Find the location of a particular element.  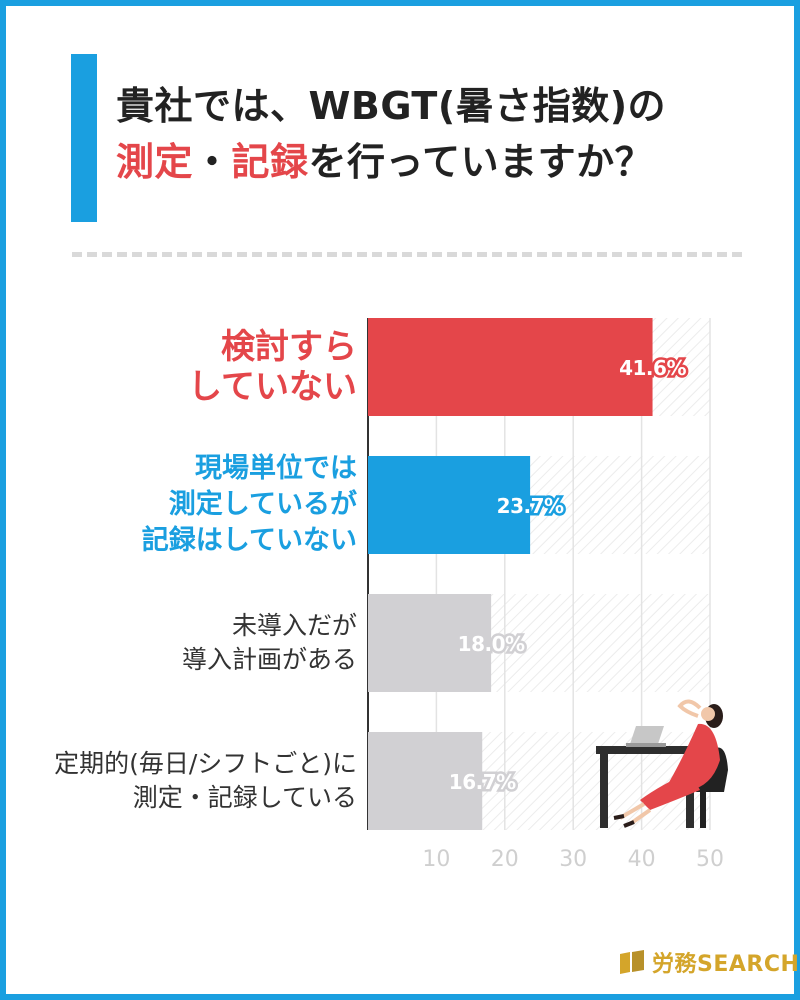

category-label-line: 現場単位では is located at coordinates (276, 468).